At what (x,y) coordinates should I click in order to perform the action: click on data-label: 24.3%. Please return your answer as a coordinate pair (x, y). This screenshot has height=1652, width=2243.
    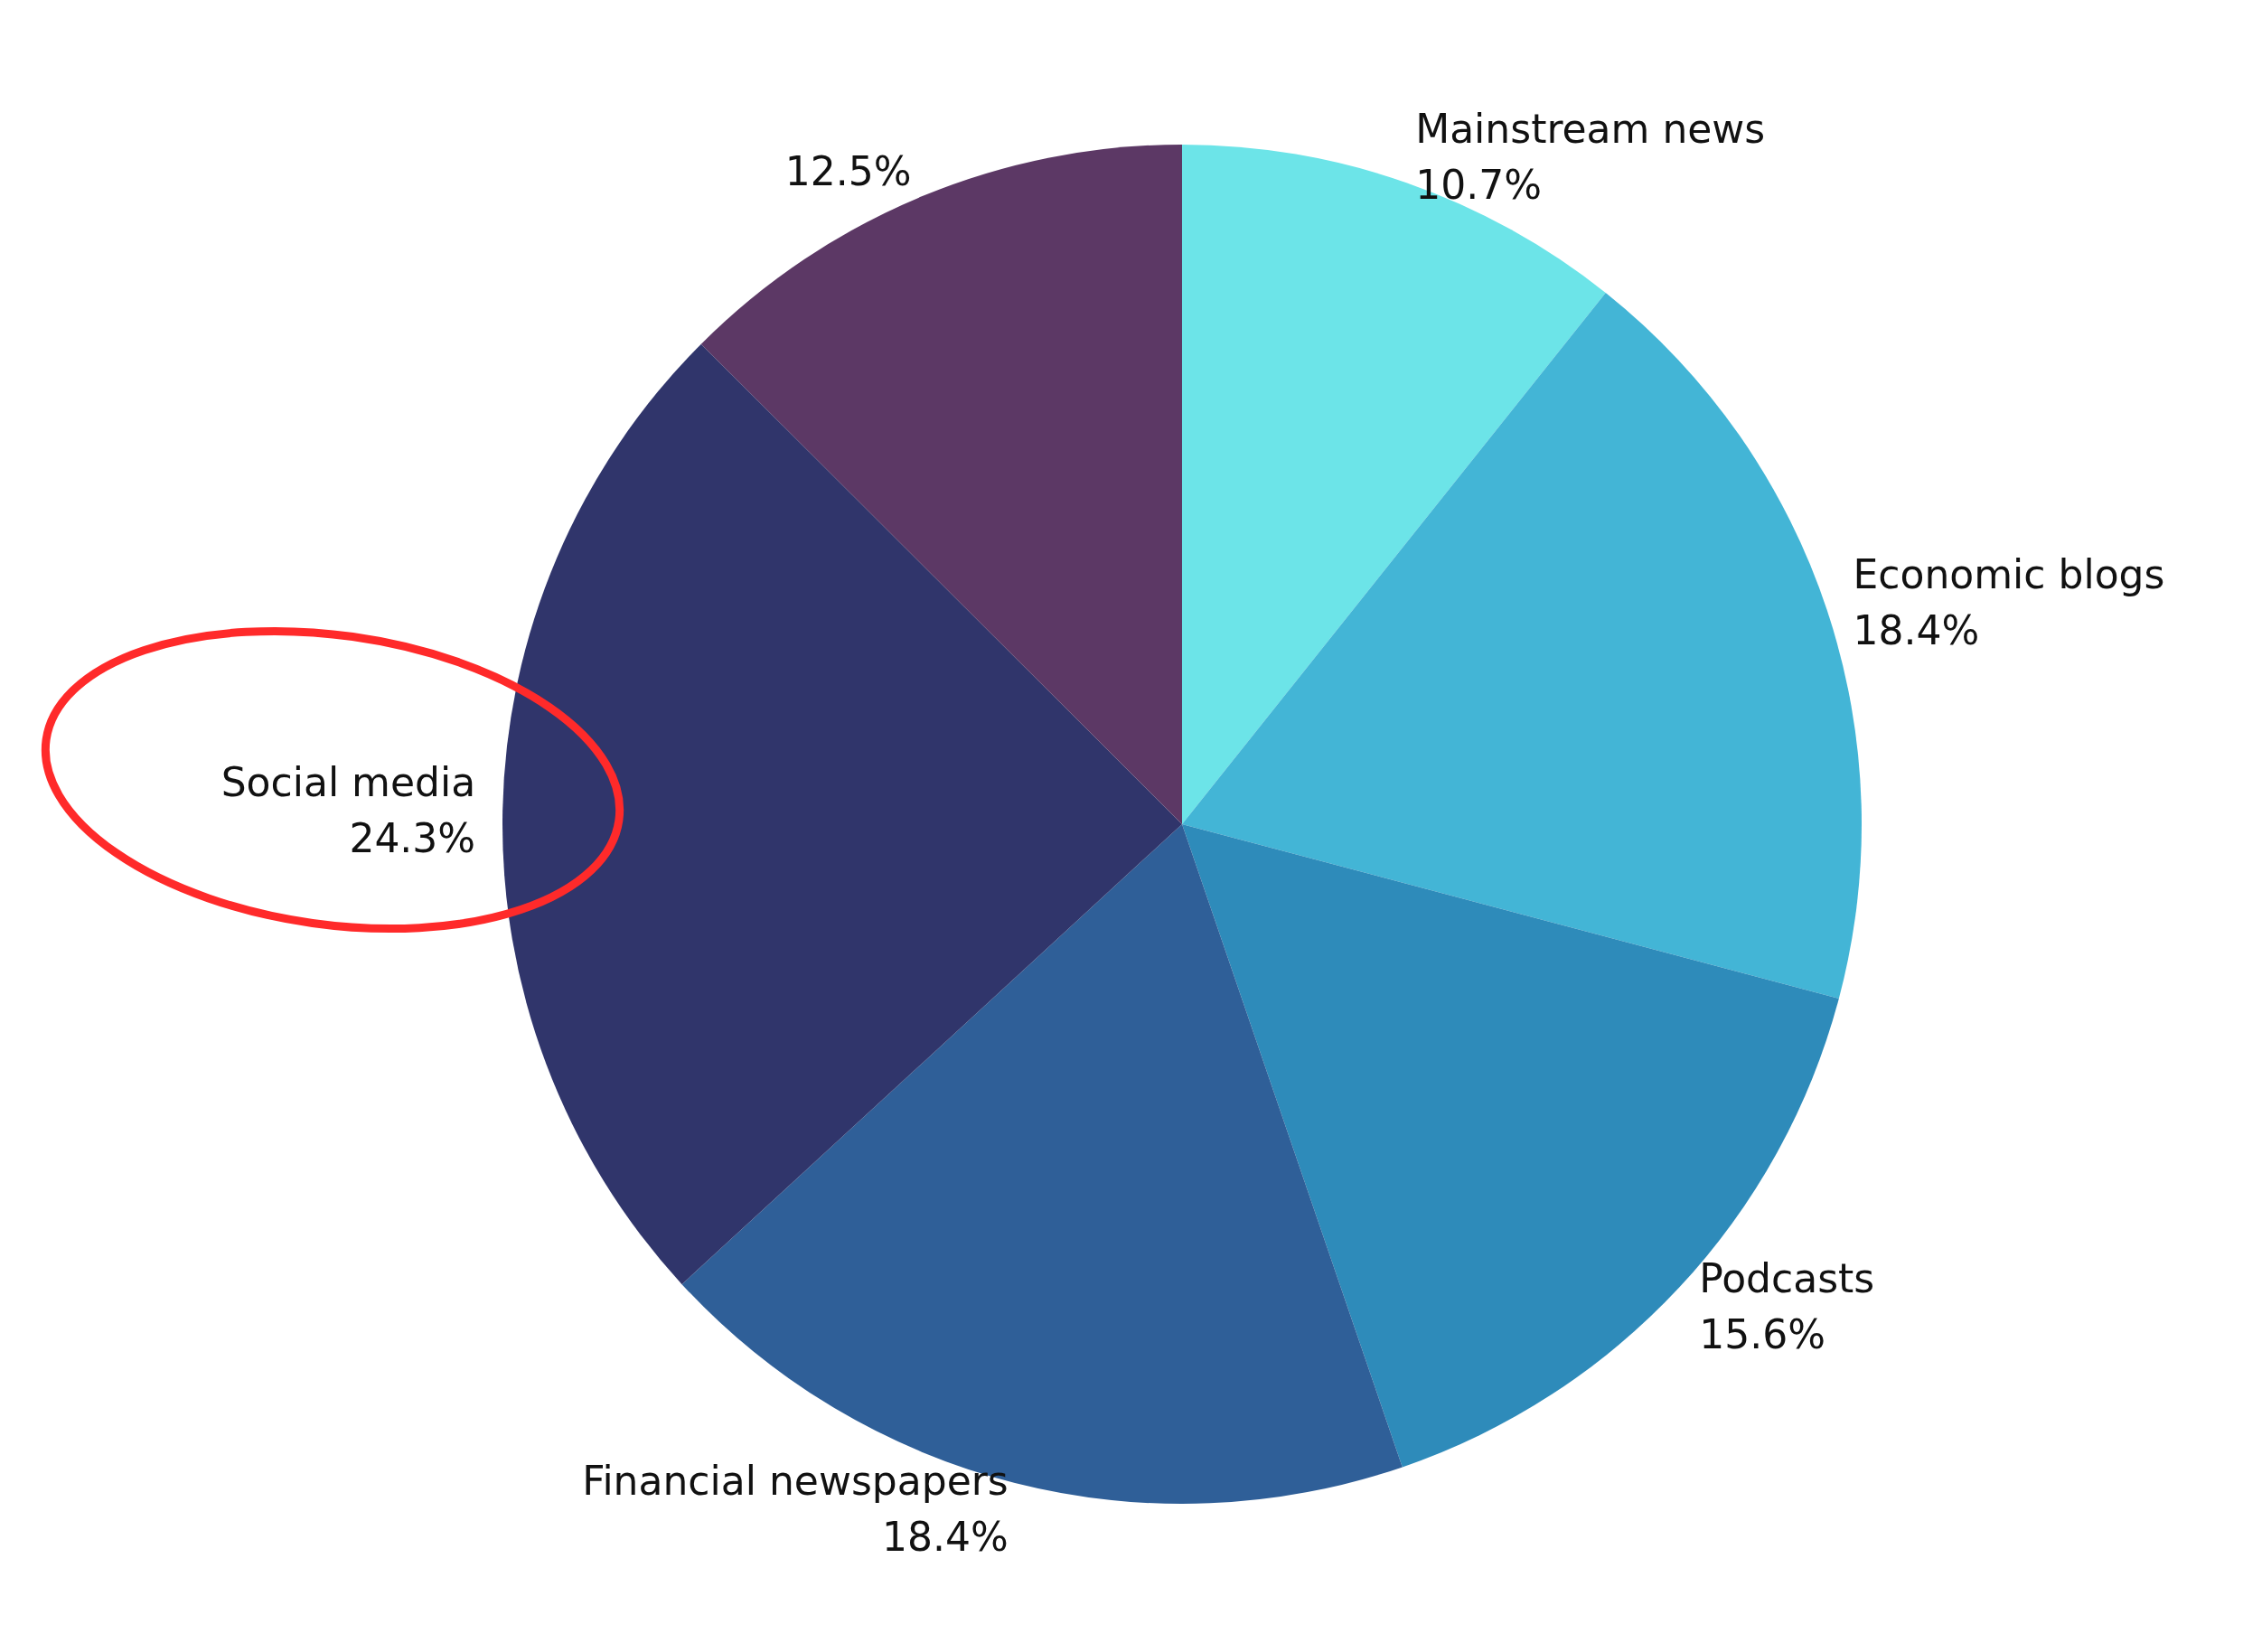
    Looking at the image, I should click on (412, 837).